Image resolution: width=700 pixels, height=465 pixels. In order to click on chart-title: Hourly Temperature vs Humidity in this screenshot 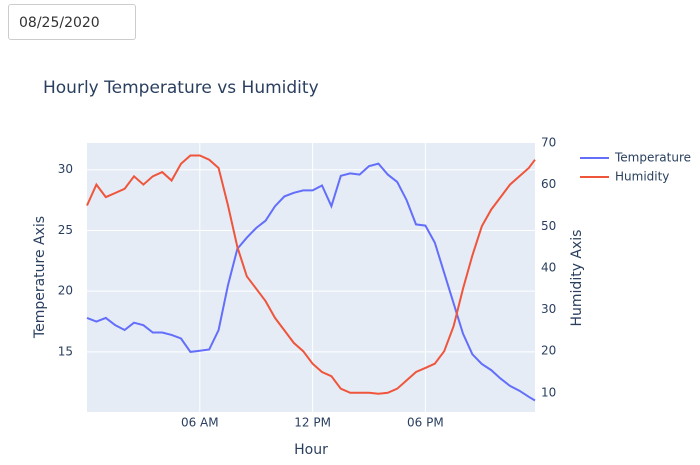, I will do `click(181, 88)`.